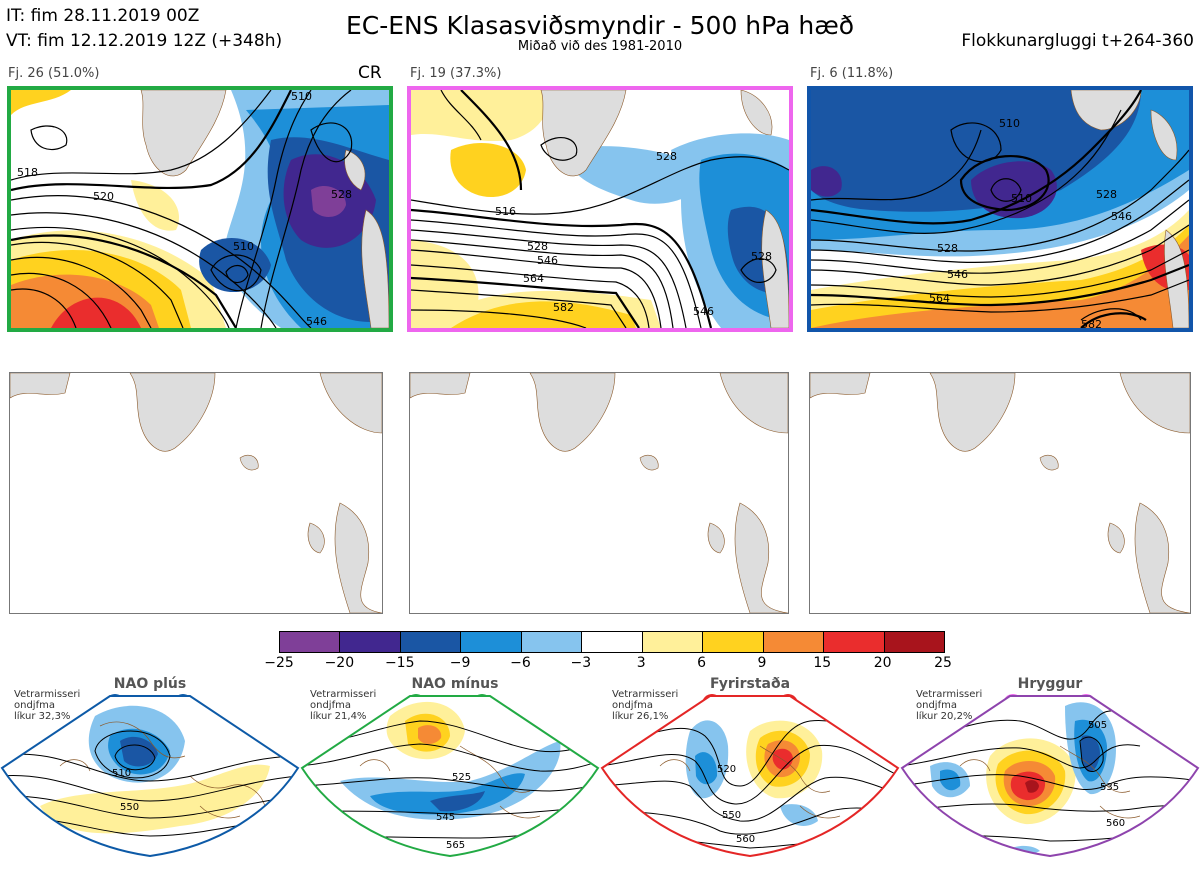 The width and height of the screenshot is (1200, 871). Describe the element at coordinates (150, 684) in the screenshot. I see `regime-name: NAO plús` at that location.